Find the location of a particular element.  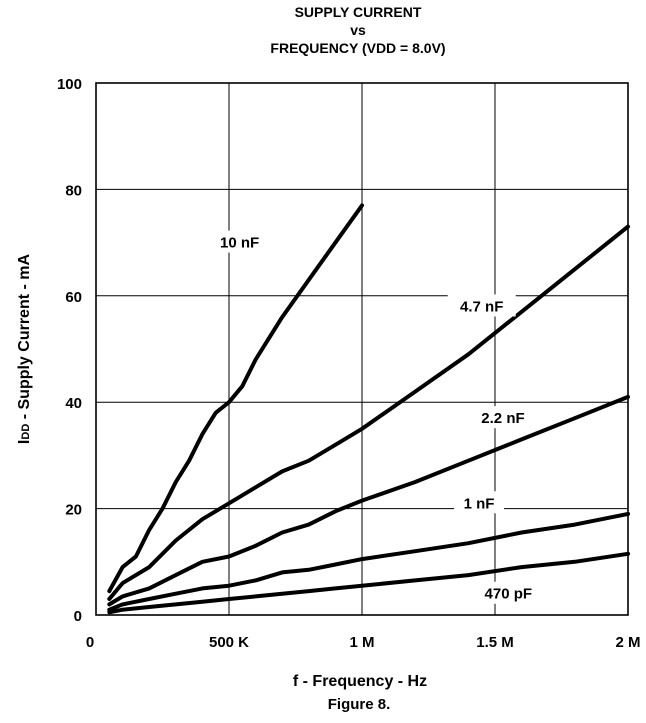

chart-title-line-3: FREQUENCY (VDD = 8.0V) is located at coordinates (357, 48).